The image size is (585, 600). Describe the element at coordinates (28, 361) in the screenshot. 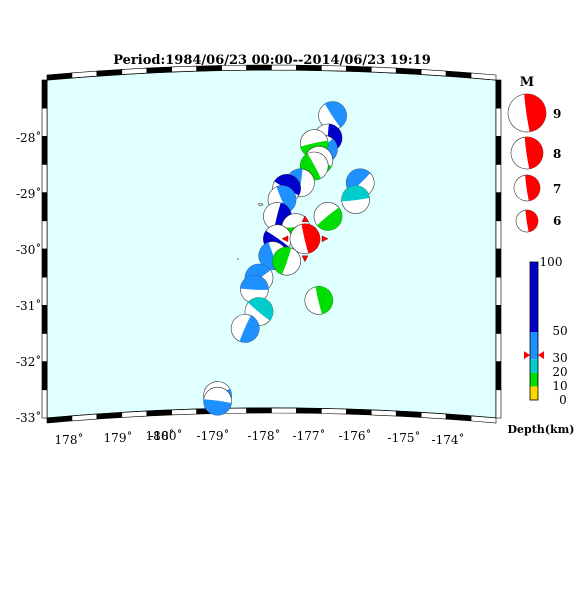

I see `lat-label-32: -32˚` at that location.